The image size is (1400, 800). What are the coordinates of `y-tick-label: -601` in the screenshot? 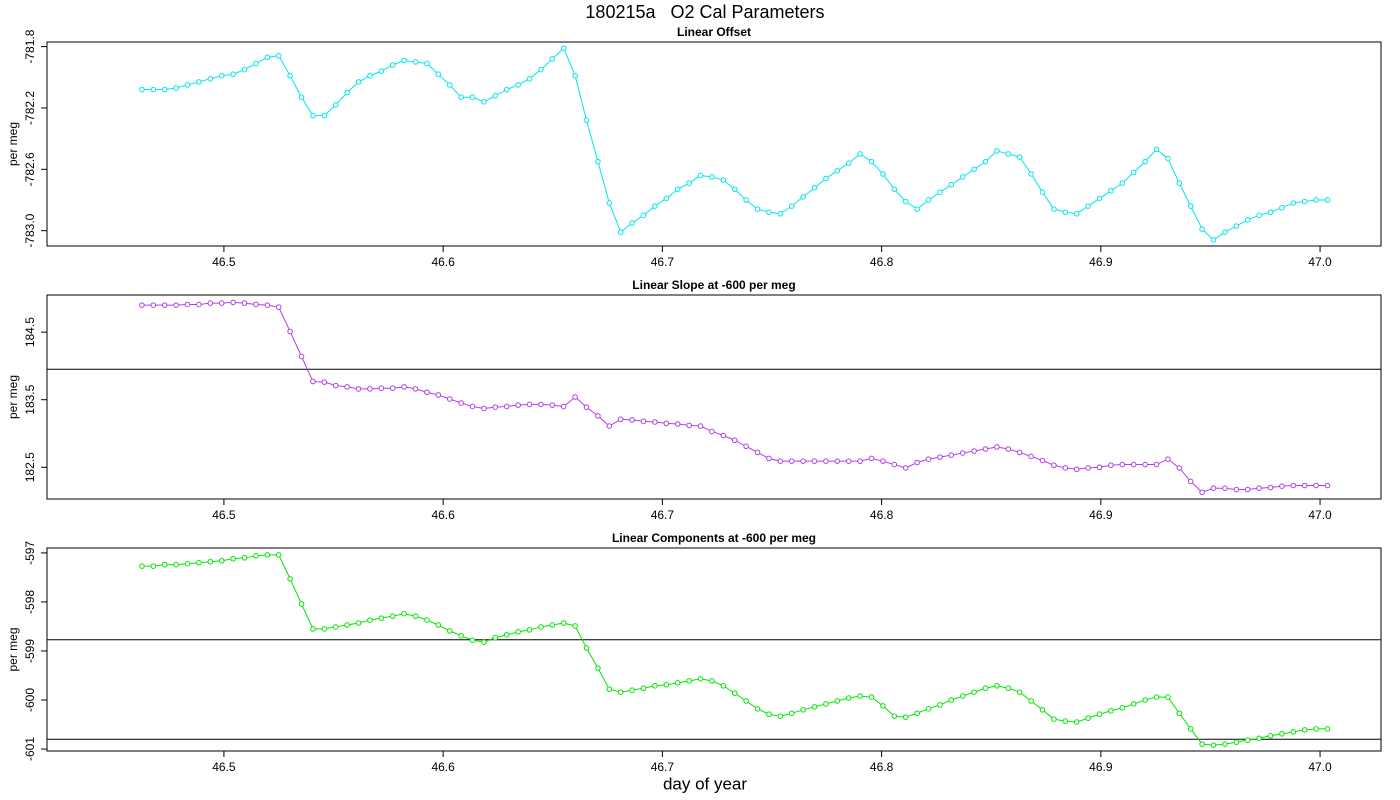 It's located at (30, 749).